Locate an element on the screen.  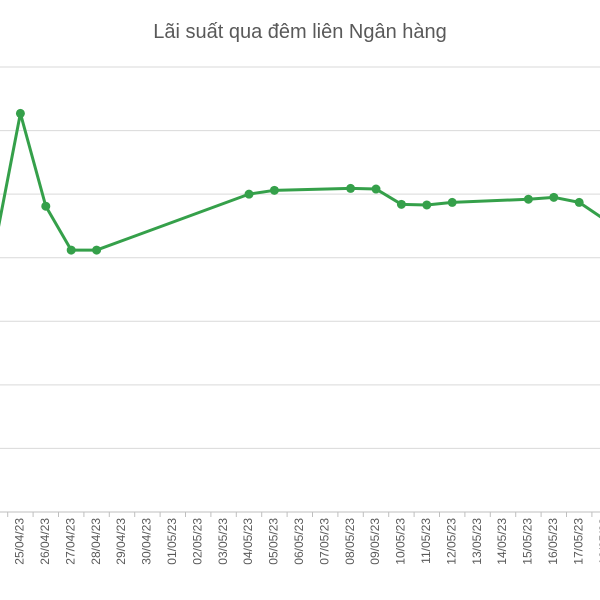
x-tick-label: 29/04/23 is located at coordinates (121, 541).